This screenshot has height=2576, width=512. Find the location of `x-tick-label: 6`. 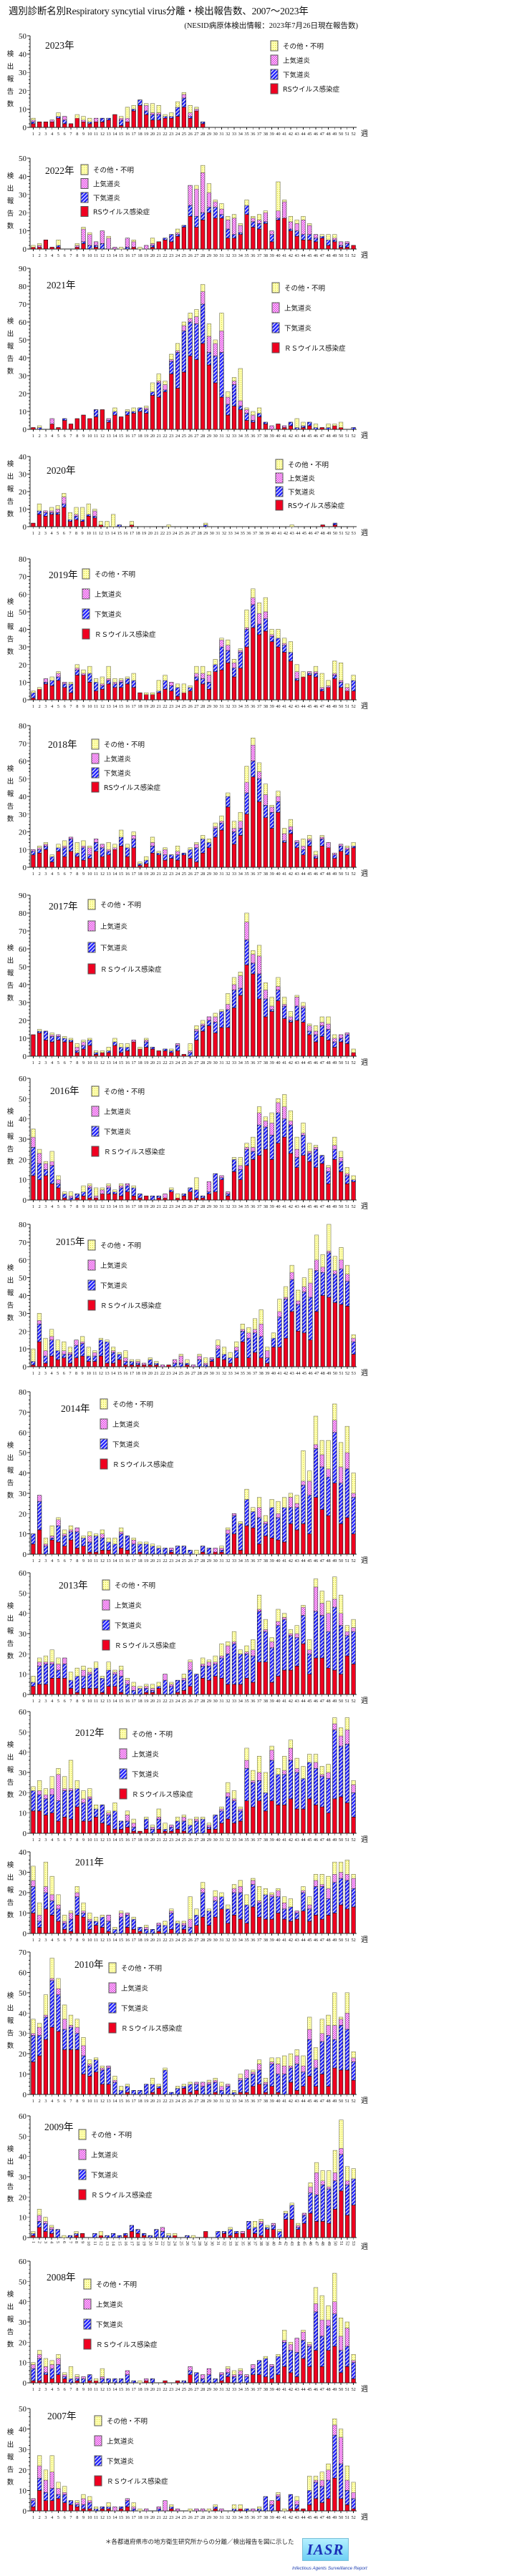

x-tick-label: 6 is located at coordinates (65, 2389).